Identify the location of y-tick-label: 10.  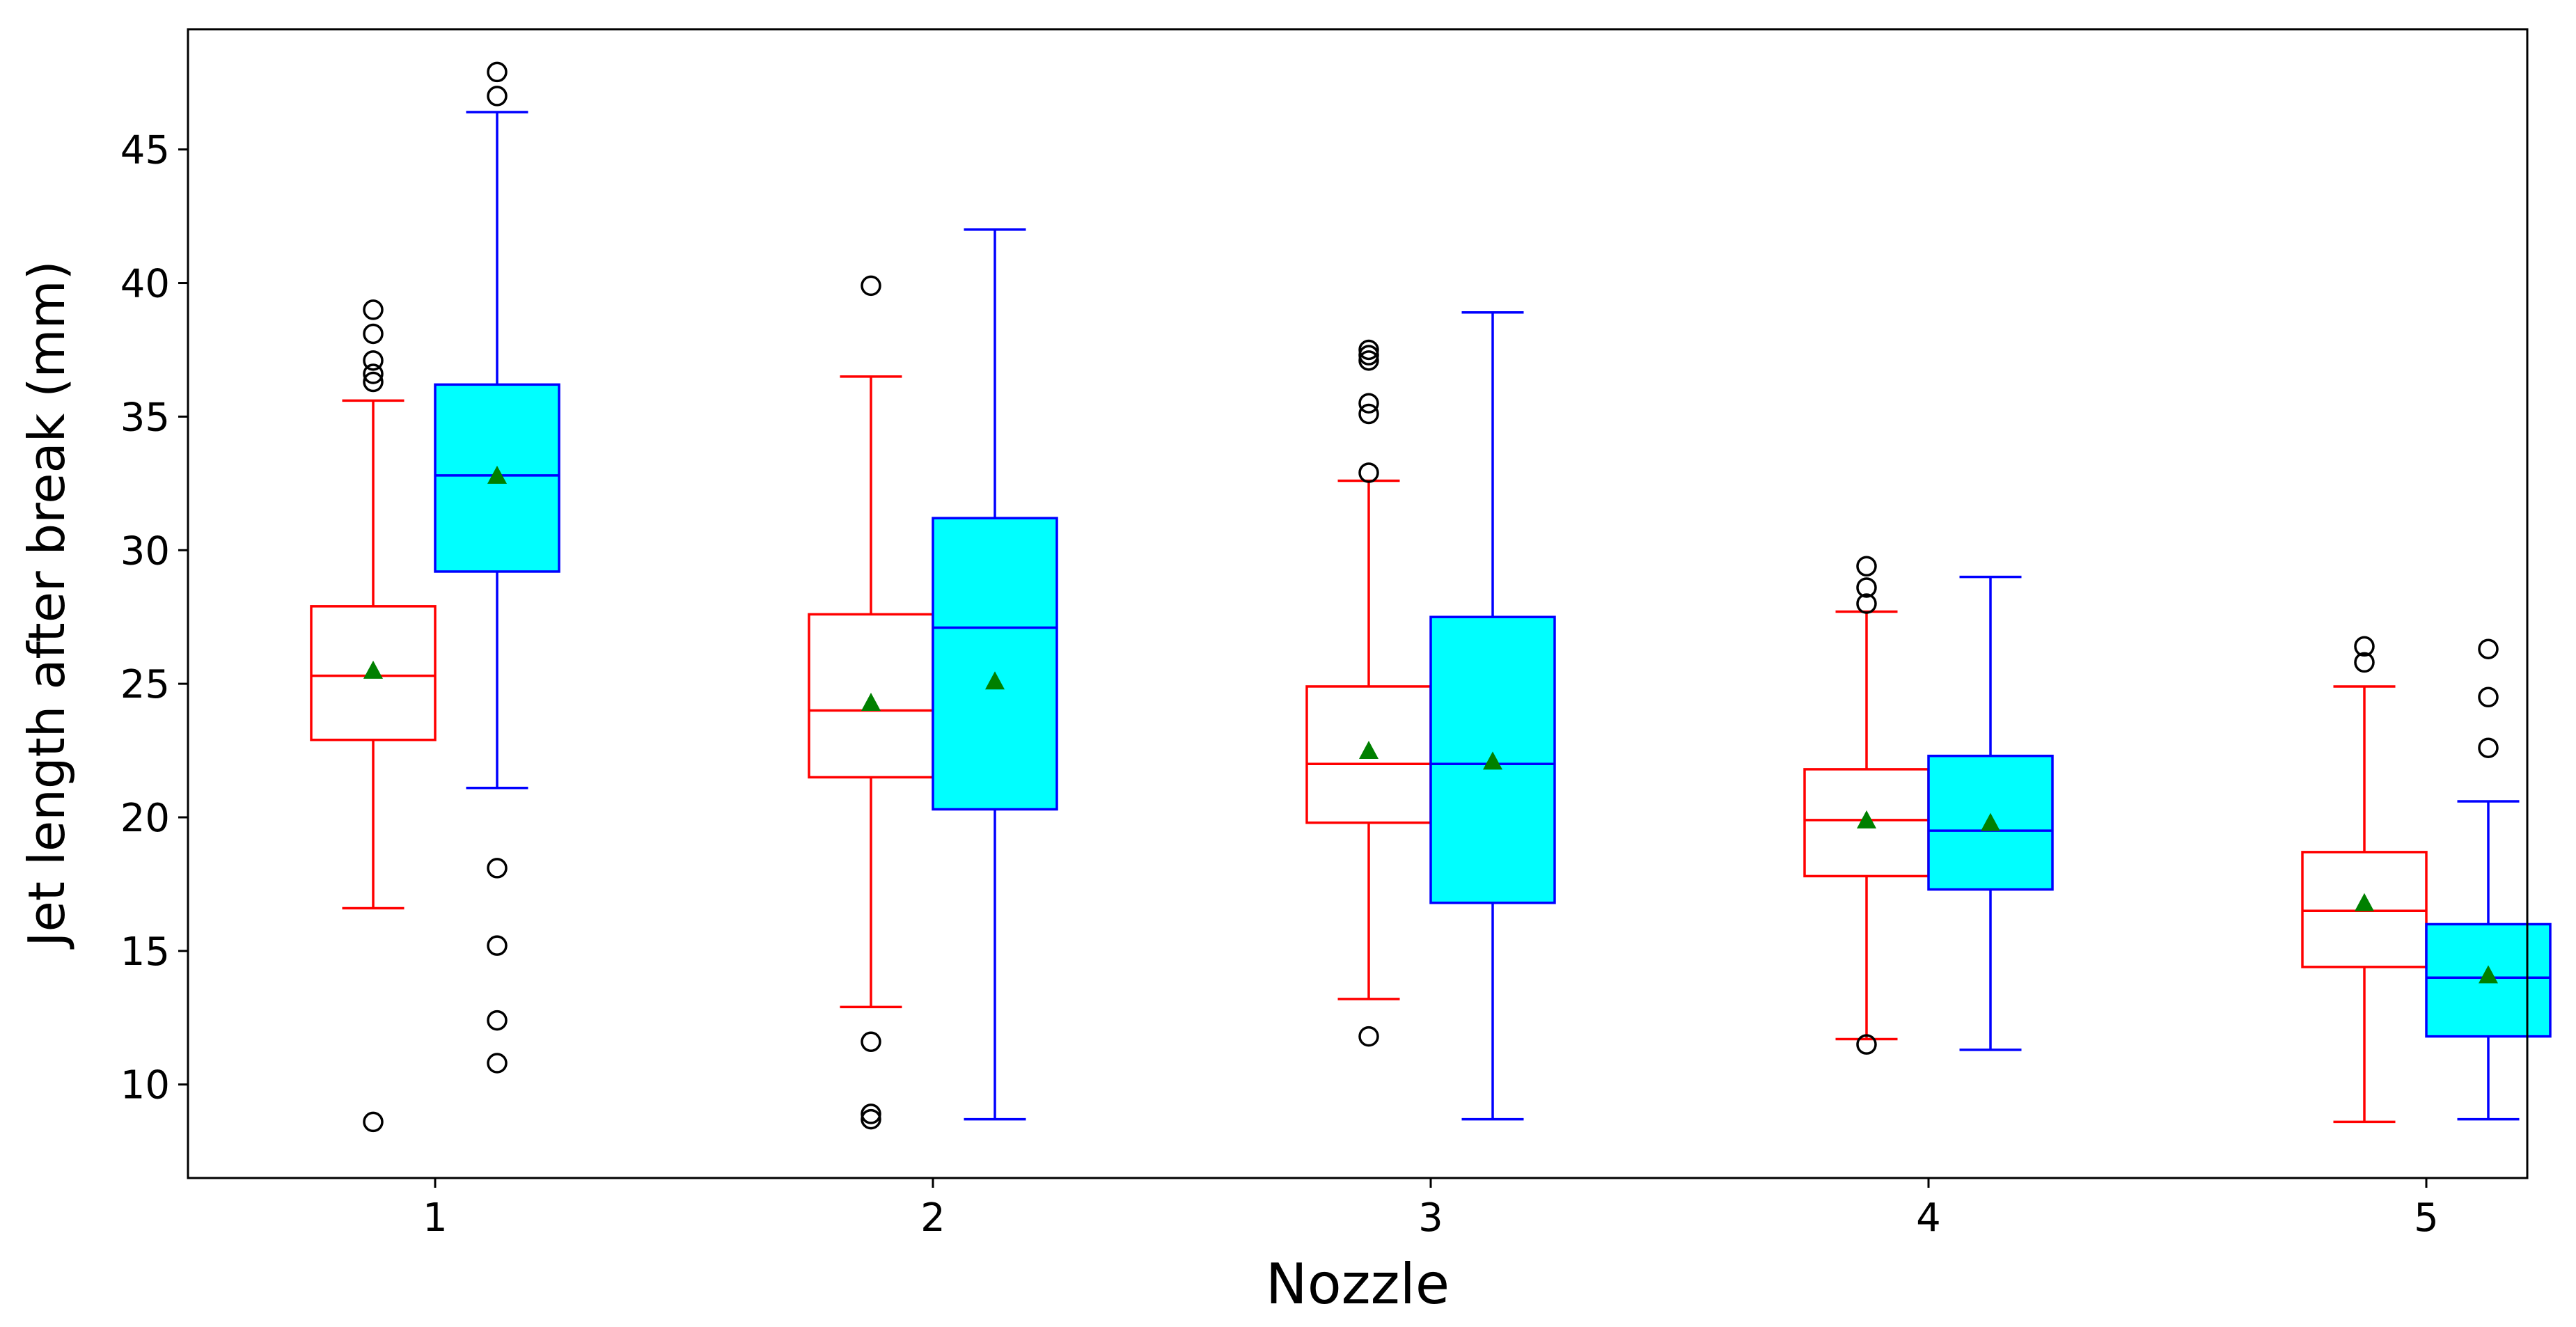
(145, 1085).